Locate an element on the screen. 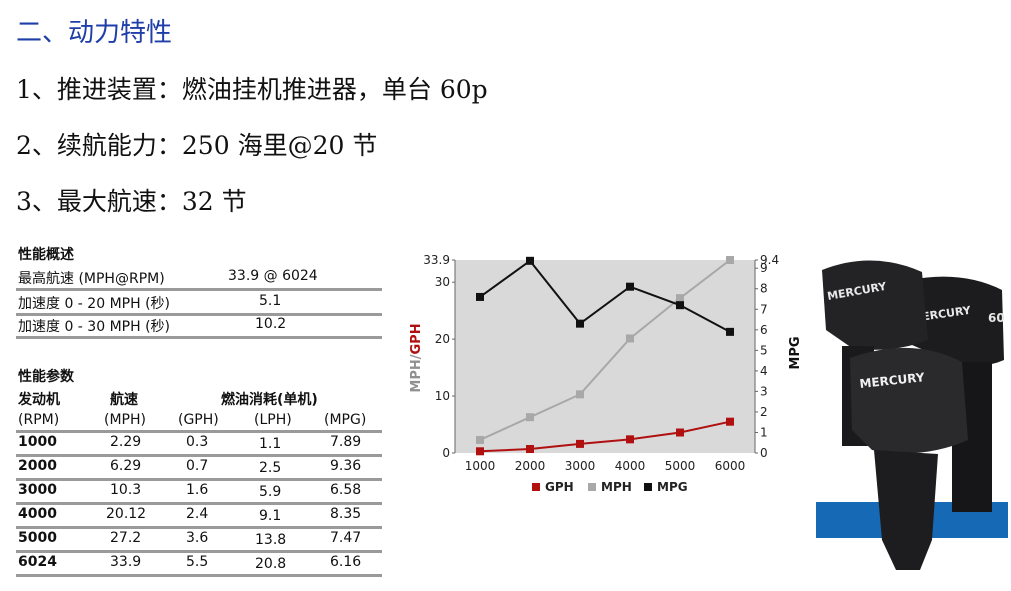 The height and width of the screenshot is (591, 1011). brand-label: MERCURY is located at coordinates (892, 380).